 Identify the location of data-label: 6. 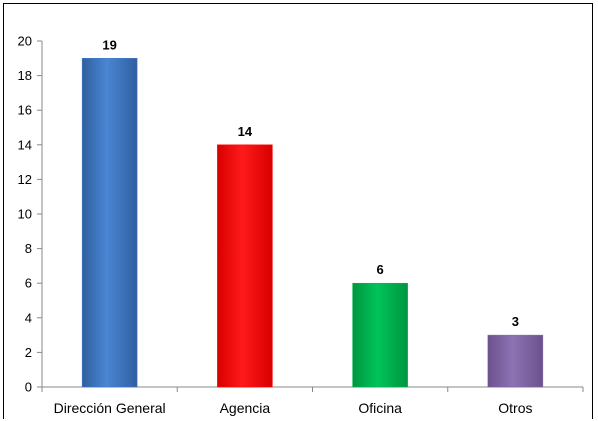
(380, 269).